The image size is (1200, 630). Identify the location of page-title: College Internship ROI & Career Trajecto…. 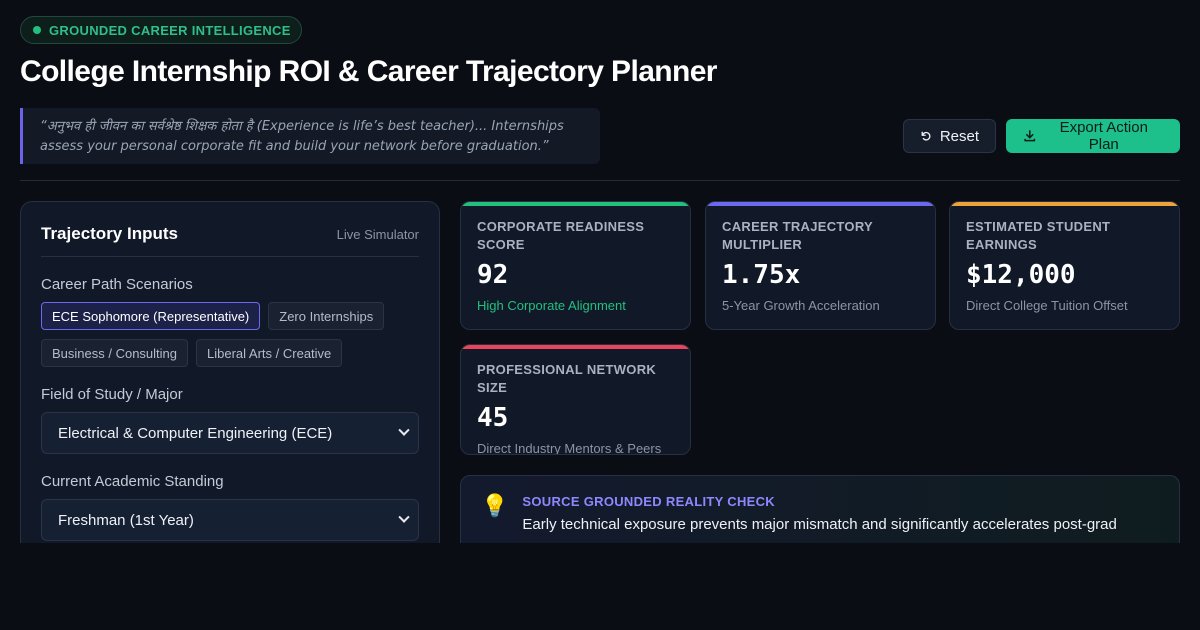
(368, 71).